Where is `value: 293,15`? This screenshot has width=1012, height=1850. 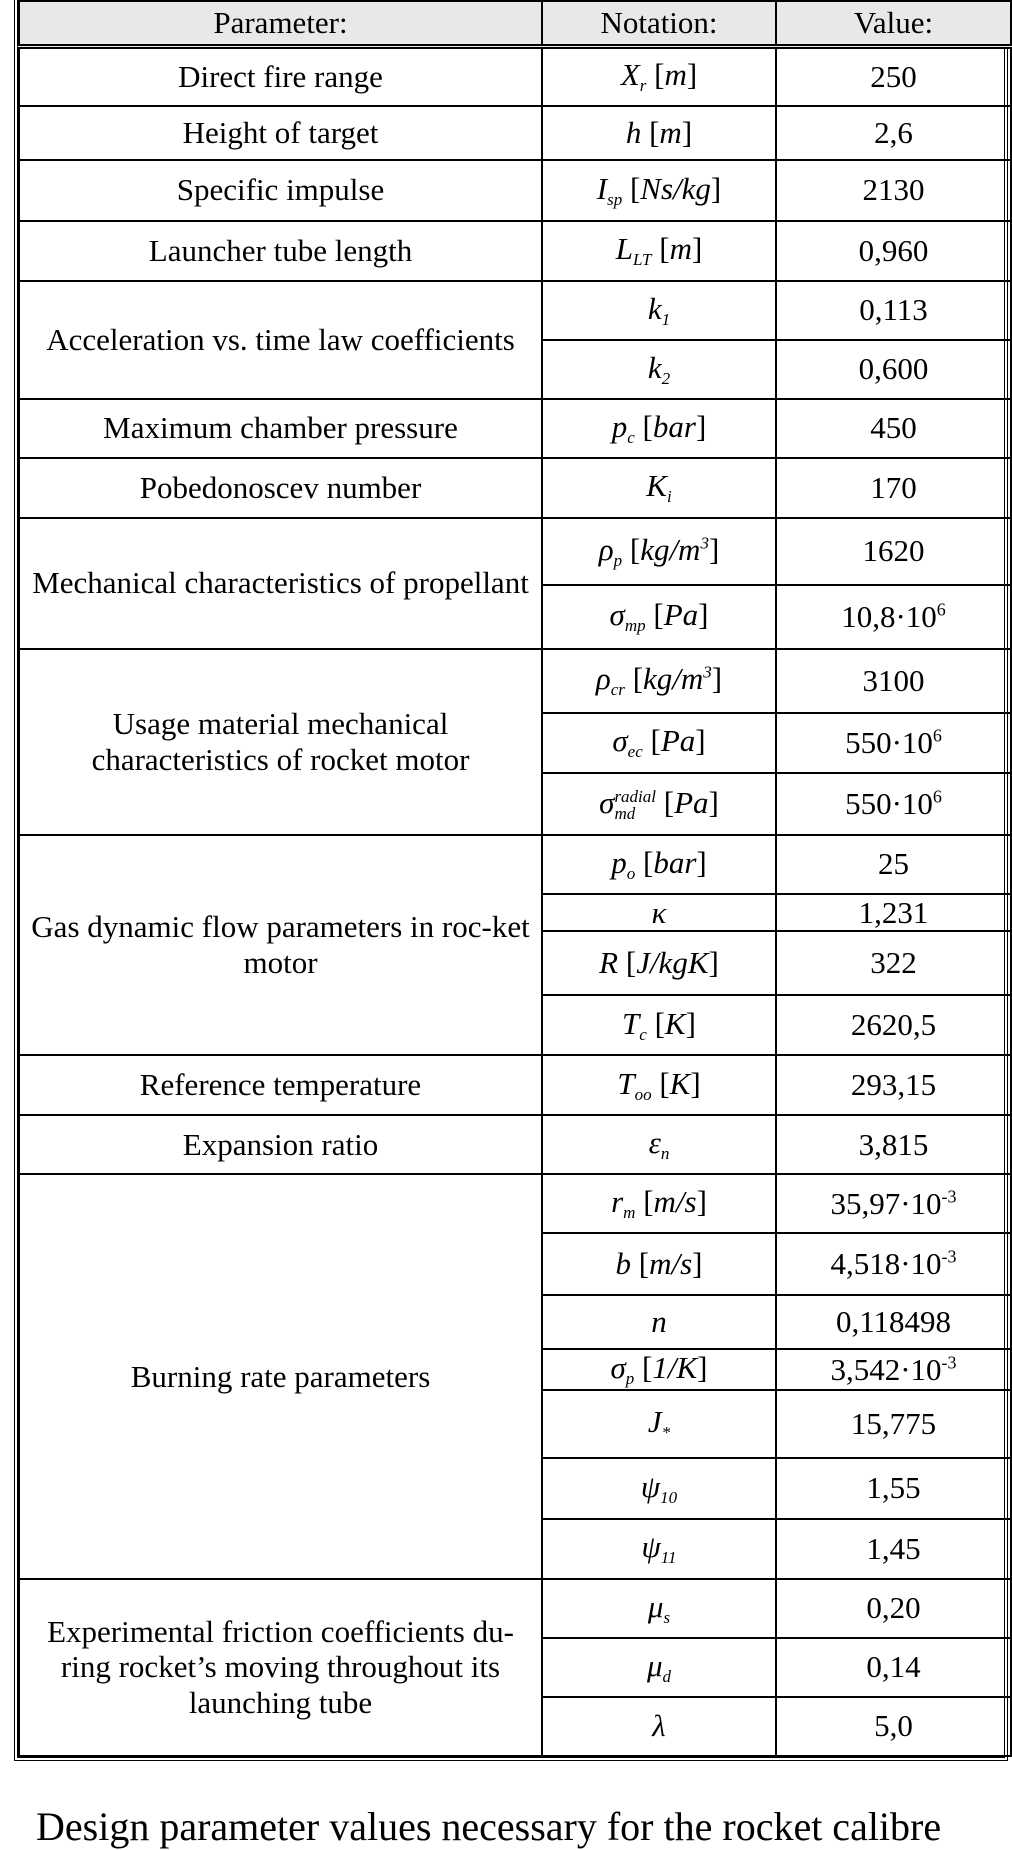 value: 293,15 is located at coordinates (893, 1085).